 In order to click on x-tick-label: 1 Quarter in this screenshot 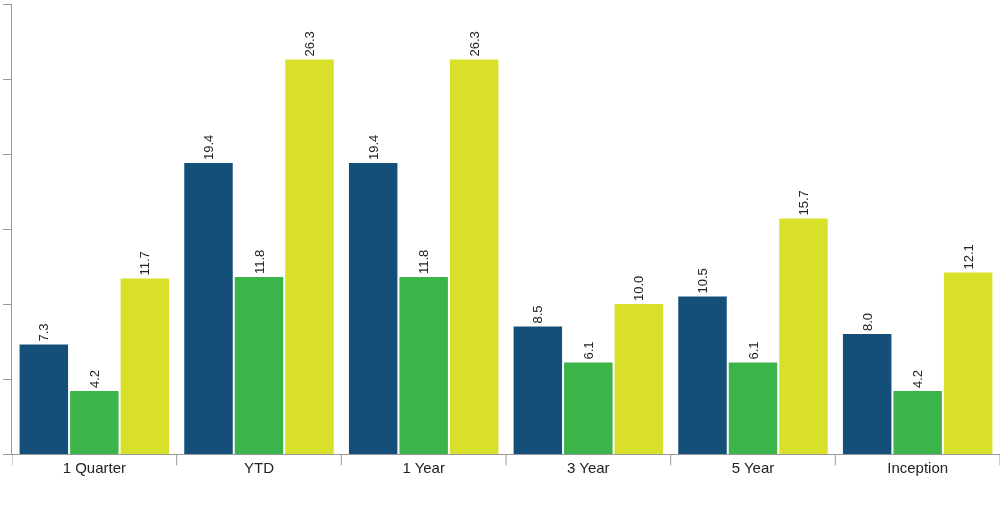, I will do `click(94, 467)`.